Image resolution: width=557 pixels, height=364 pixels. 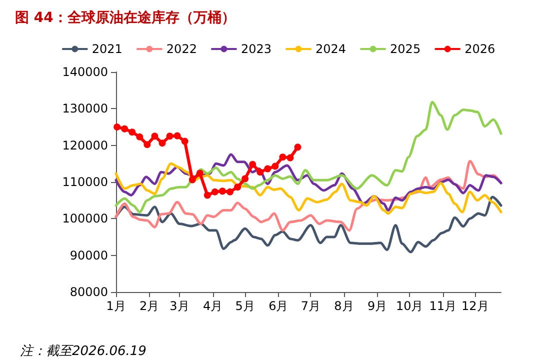 I want to click on legend-label: 2022, so click(x=181, y=49).